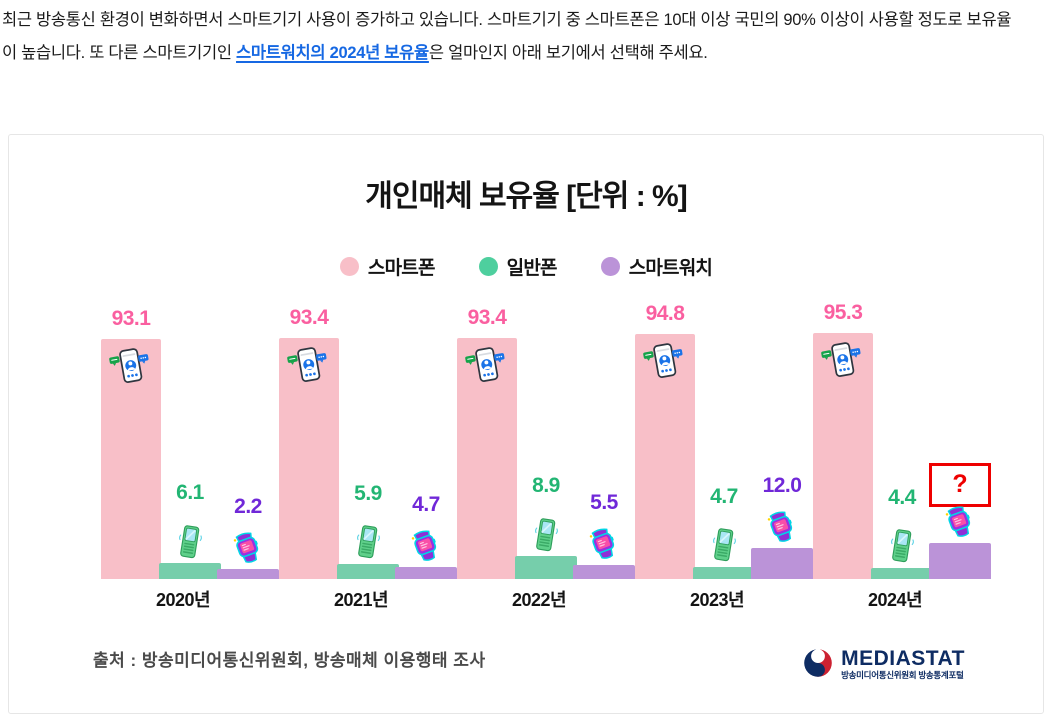 This screenshot has width=1052, height=728. I want to click on legend-label-featurephone: 일반폰, so click(532, 268).